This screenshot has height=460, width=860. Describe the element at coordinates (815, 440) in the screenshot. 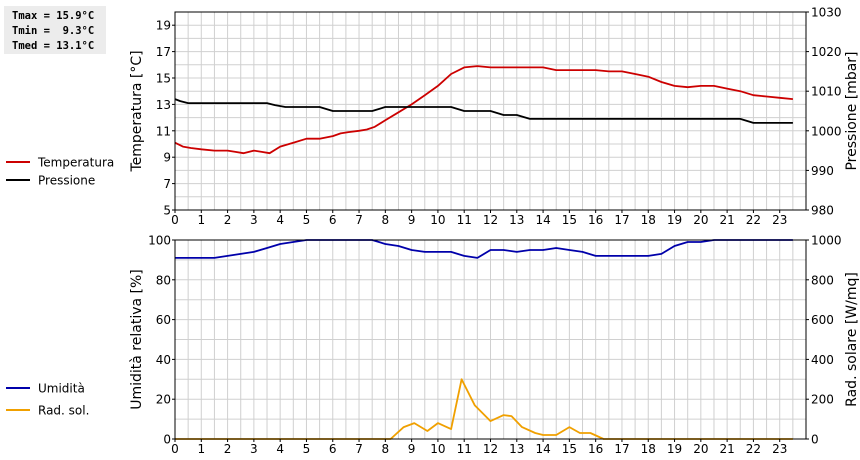

I see `y-tick-label-right: 0` at that location.